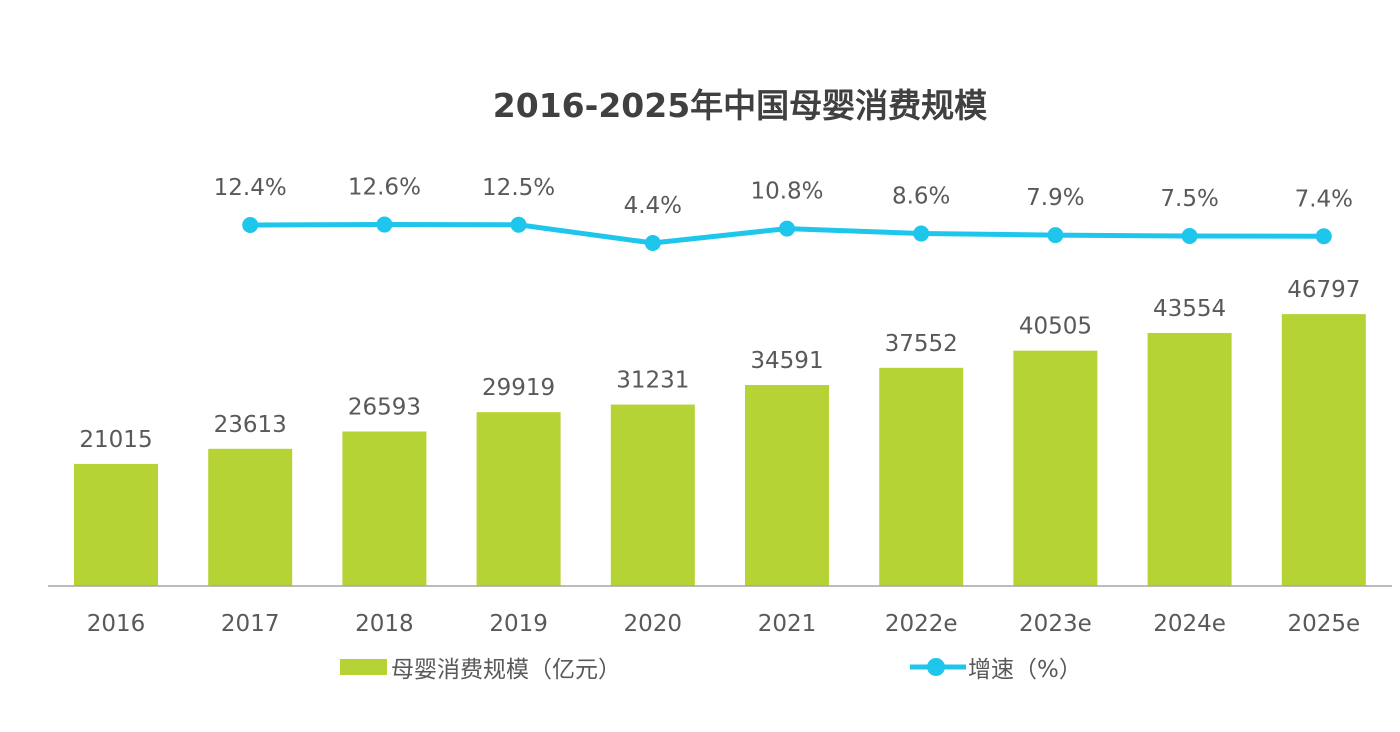 The width and height of the screenshot is (1400, 732). Describe the element at coordinates (1189, 236) in the screenshot. I see `growth-point-2024e` at that location.